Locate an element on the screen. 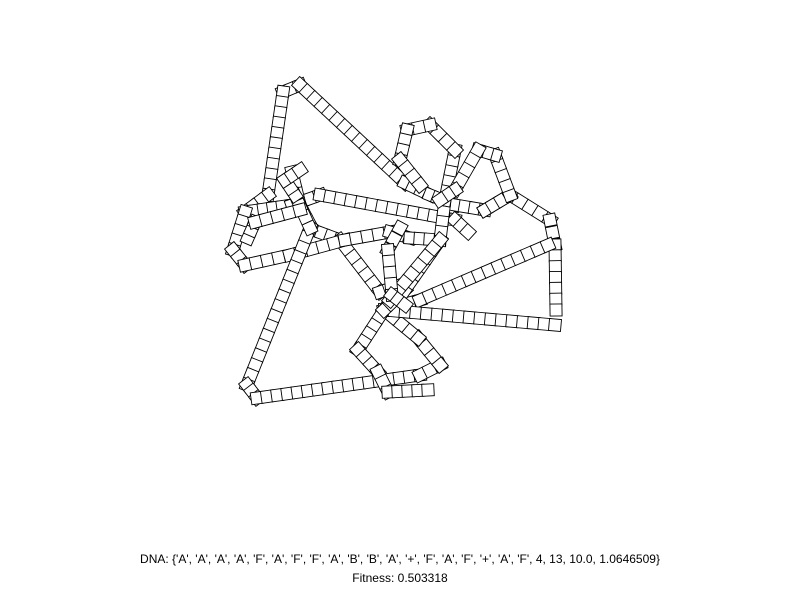  fitness-label: Fitness: 0.503318 is located at coordinates (400, 578).